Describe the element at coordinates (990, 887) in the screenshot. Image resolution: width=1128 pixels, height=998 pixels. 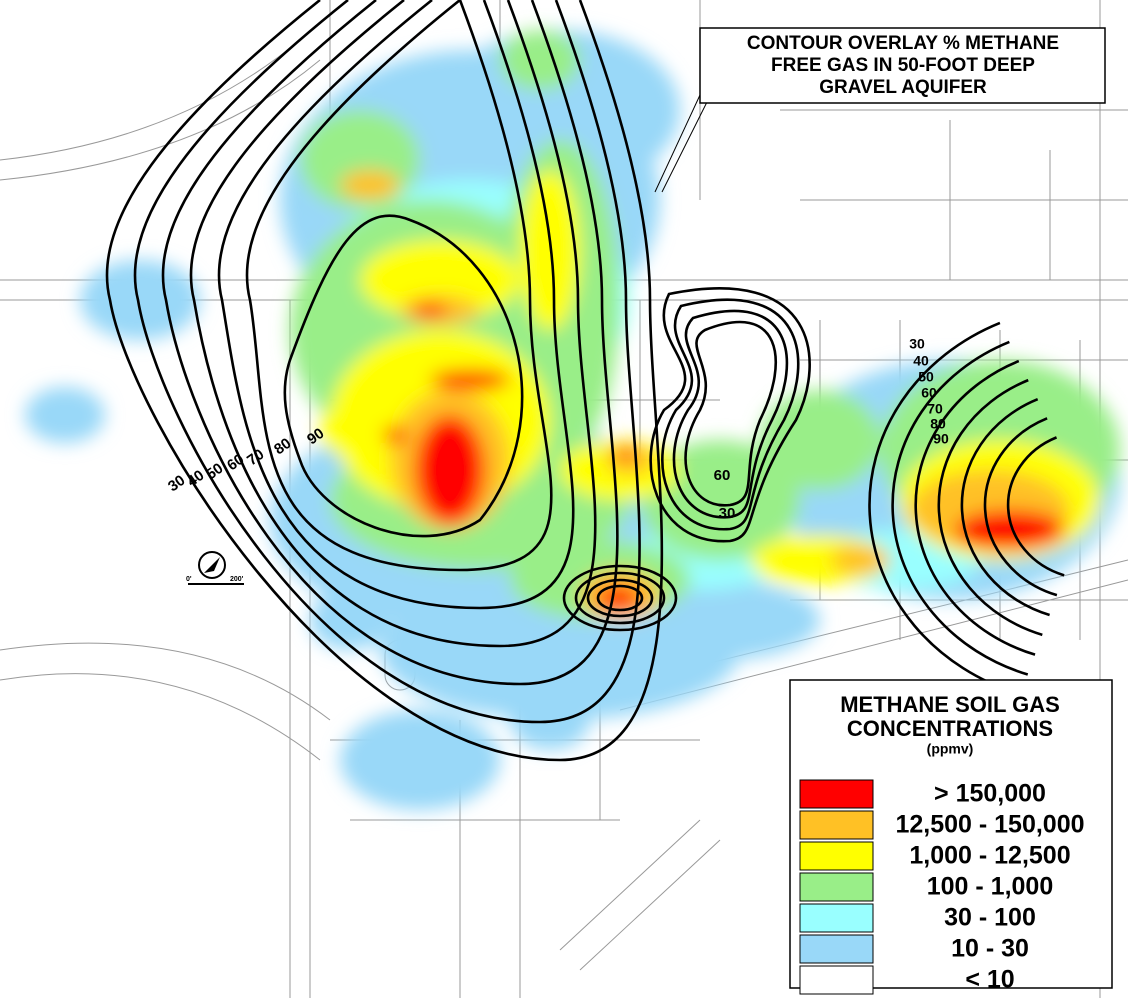
I see `legend-label: 100 - 1,000` at that location.